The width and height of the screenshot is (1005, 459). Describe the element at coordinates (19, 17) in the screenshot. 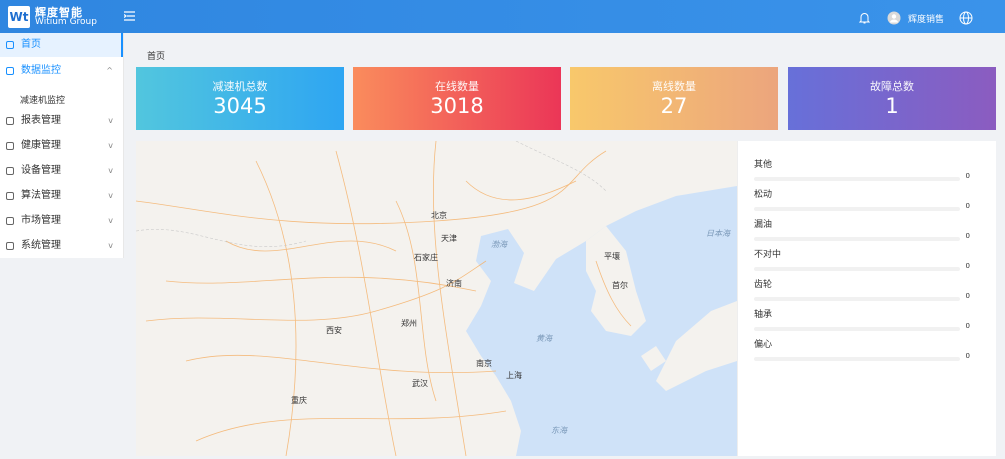

I see `logo: Wt` at that location.